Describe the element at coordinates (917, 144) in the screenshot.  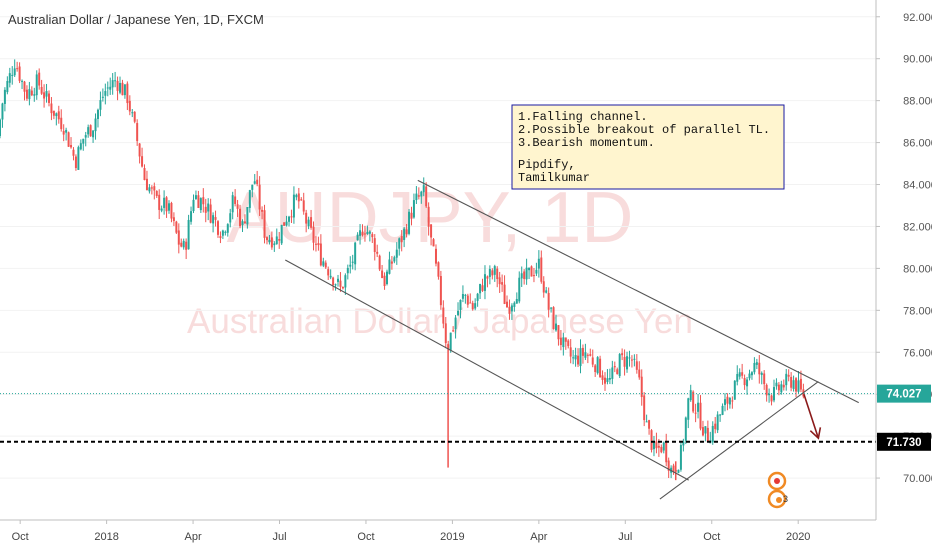
I see `y-tick-label: 86.000` at that location.